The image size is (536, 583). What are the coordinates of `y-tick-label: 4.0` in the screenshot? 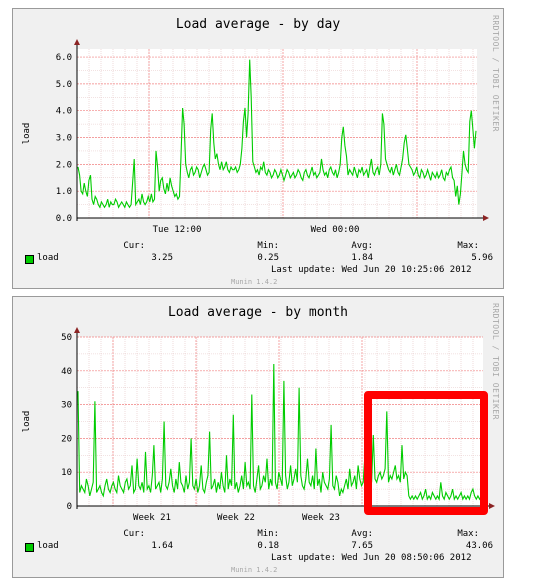 It's located at (64, 112).